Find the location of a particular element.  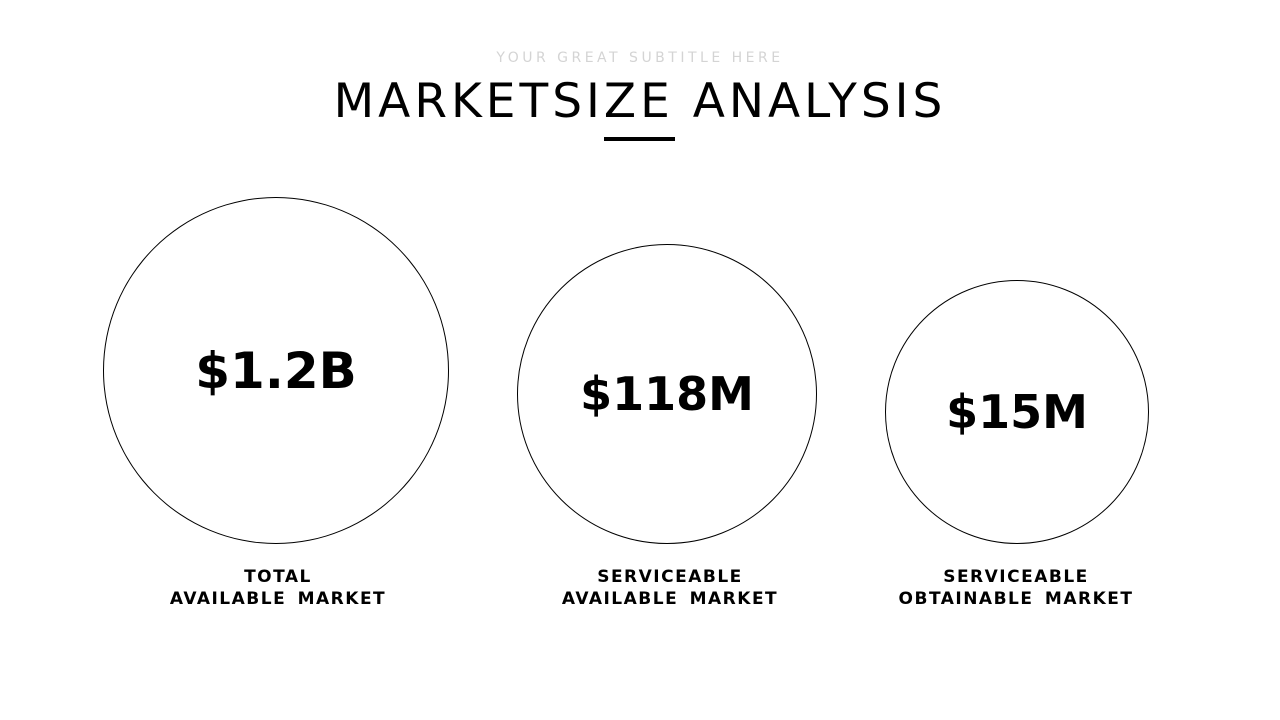

som-circle: $15M is located at coordinates (1017, 412).